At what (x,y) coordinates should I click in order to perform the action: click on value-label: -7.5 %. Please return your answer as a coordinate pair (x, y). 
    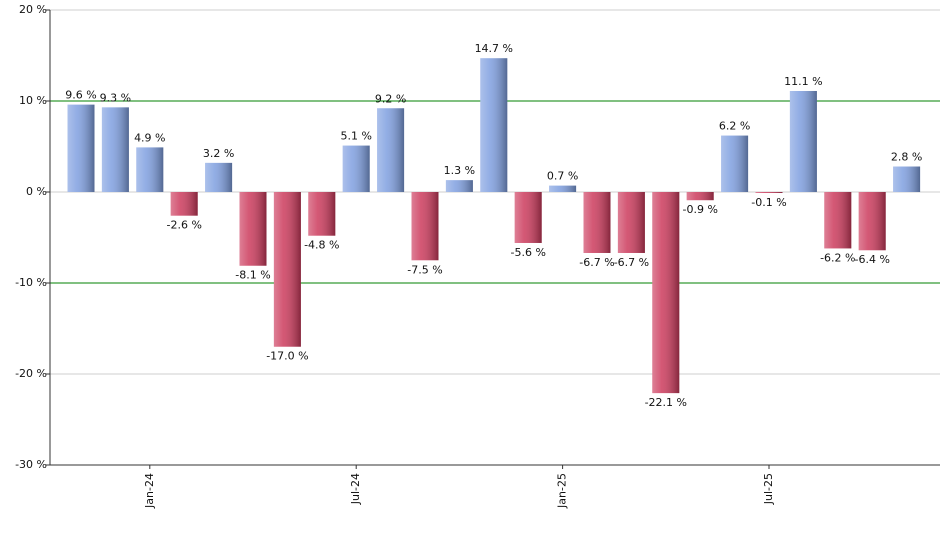
    Looking at the image, I should click on (424, 269).